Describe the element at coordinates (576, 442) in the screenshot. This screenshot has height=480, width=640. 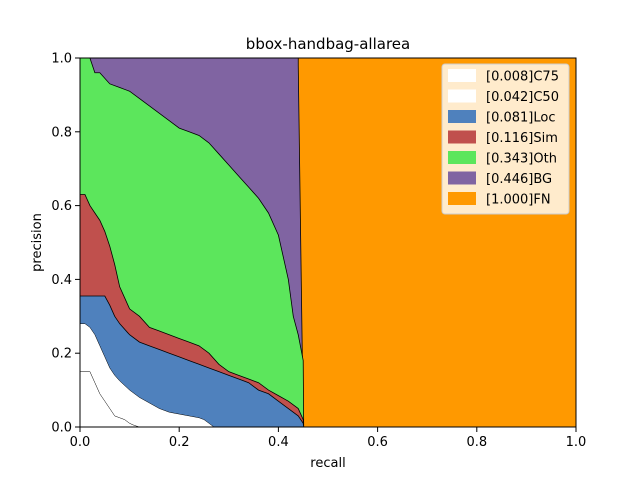
I see `x-tick-label: 1.0` at that location.